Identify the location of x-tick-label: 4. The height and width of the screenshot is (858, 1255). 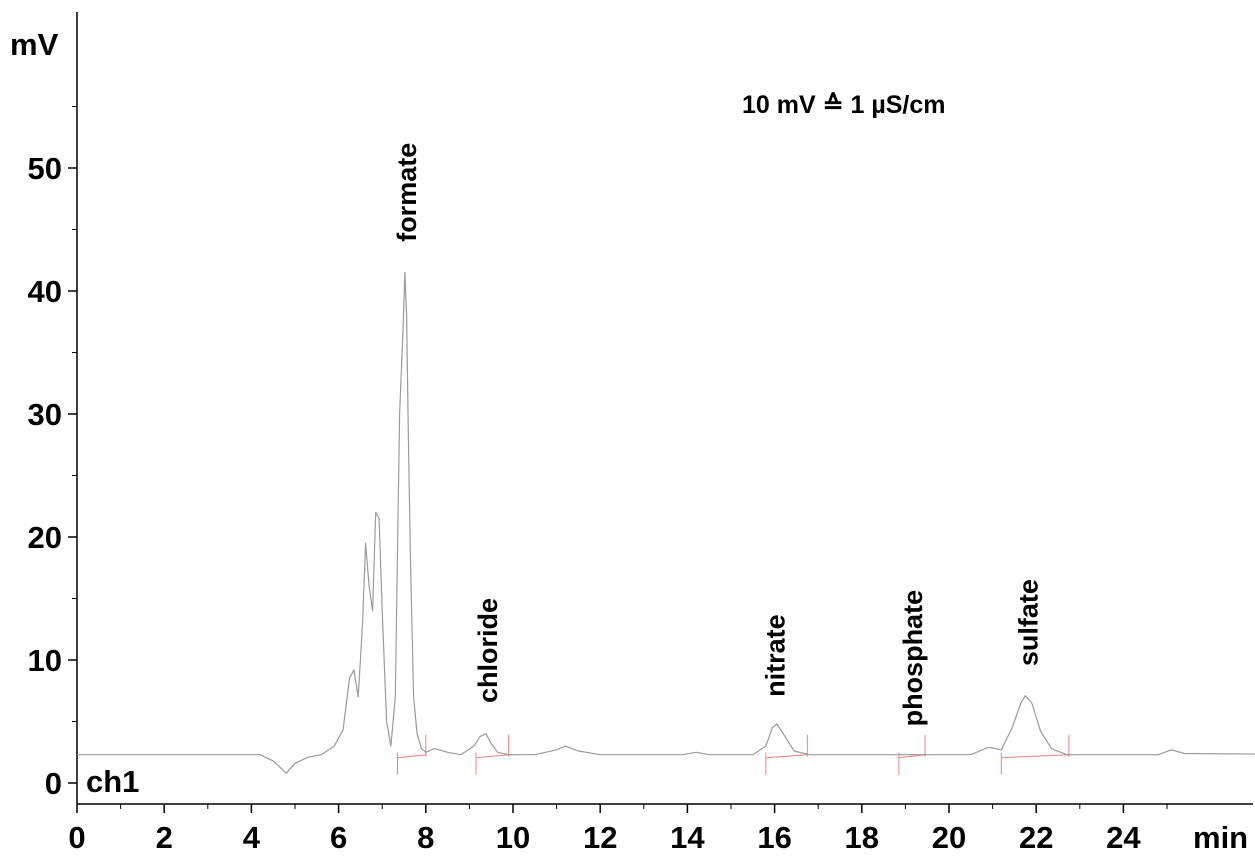
(252, 836).